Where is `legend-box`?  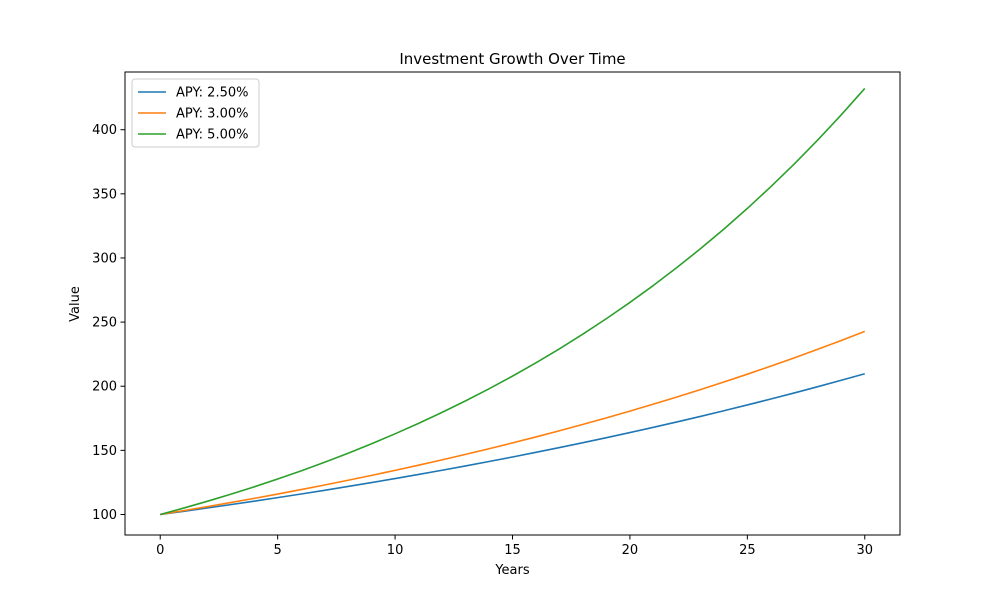
legend-box is located at coordinates (195, 113).